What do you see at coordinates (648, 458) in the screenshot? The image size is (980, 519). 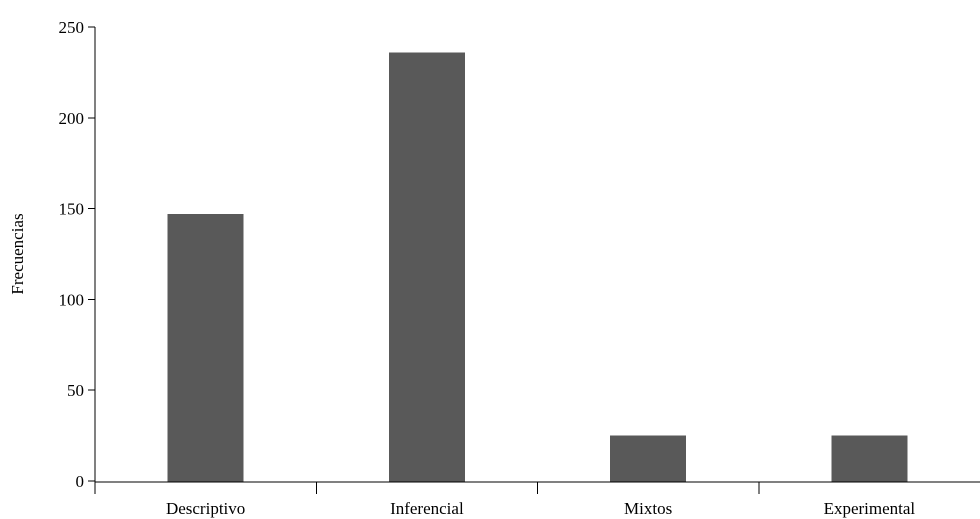 I see `bar-mixtos` at bounding box center [648, 458].